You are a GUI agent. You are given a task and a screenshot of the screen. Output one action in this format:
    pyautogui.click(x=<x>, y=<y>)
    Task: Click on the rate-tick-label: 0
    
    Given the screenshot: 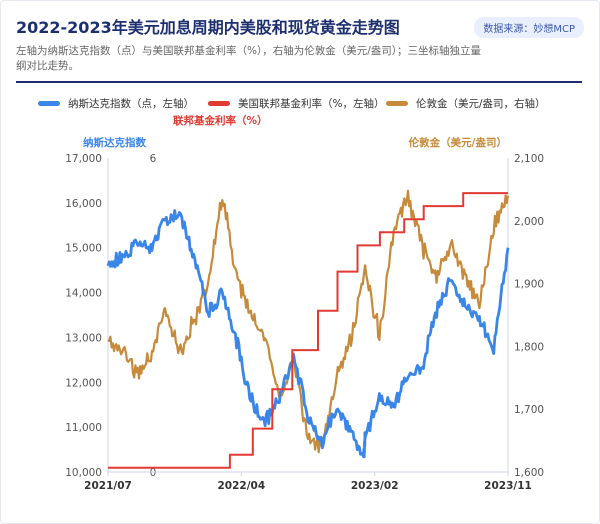 What is the action you would take?
    pyautogui.click(x=153, y=473)
    